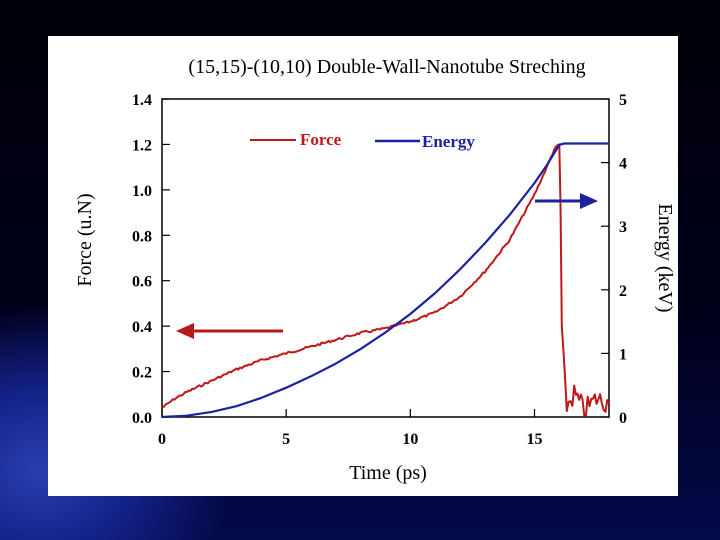  I want to click on y2-tick-label: 0, so click(623, 418).